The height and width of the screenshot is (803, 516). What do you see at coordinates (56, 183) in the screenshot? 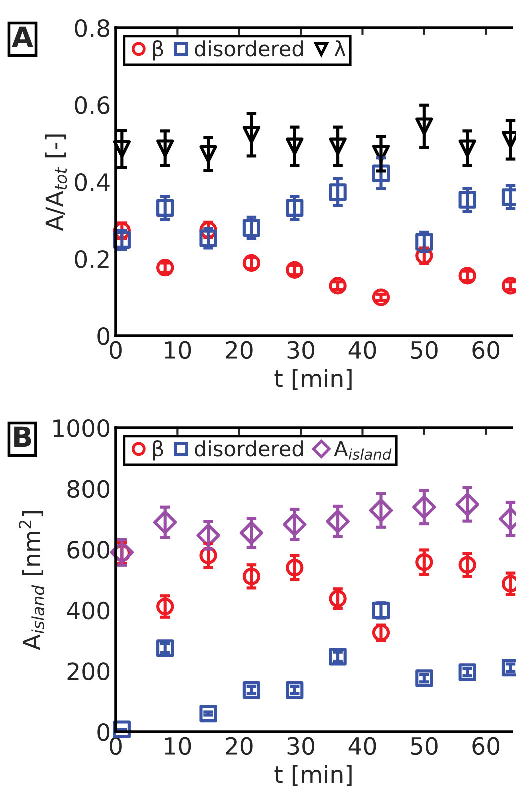
I see `y-axis-title: A/A$_{tot}$ [-]` at bounding box center [56, 183].